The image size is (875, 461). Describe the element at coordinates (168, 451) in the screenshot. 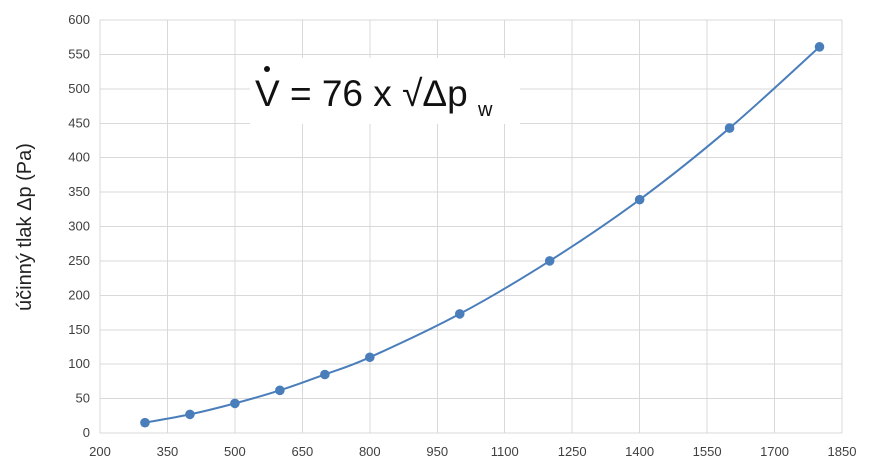

I see `x-tick-label: 350` at that location.